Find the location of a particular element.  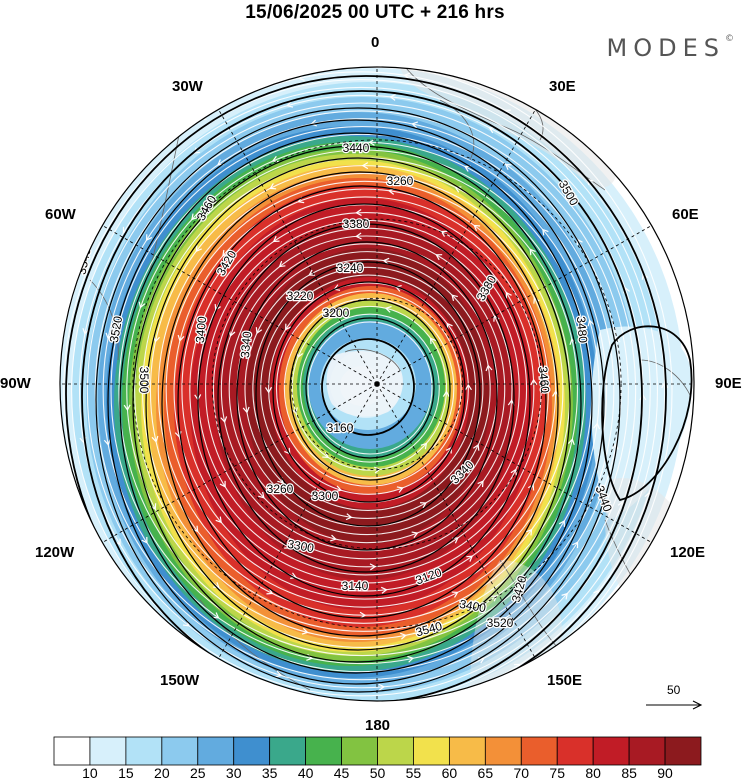

land-europe is located at coordinates (508, 127).